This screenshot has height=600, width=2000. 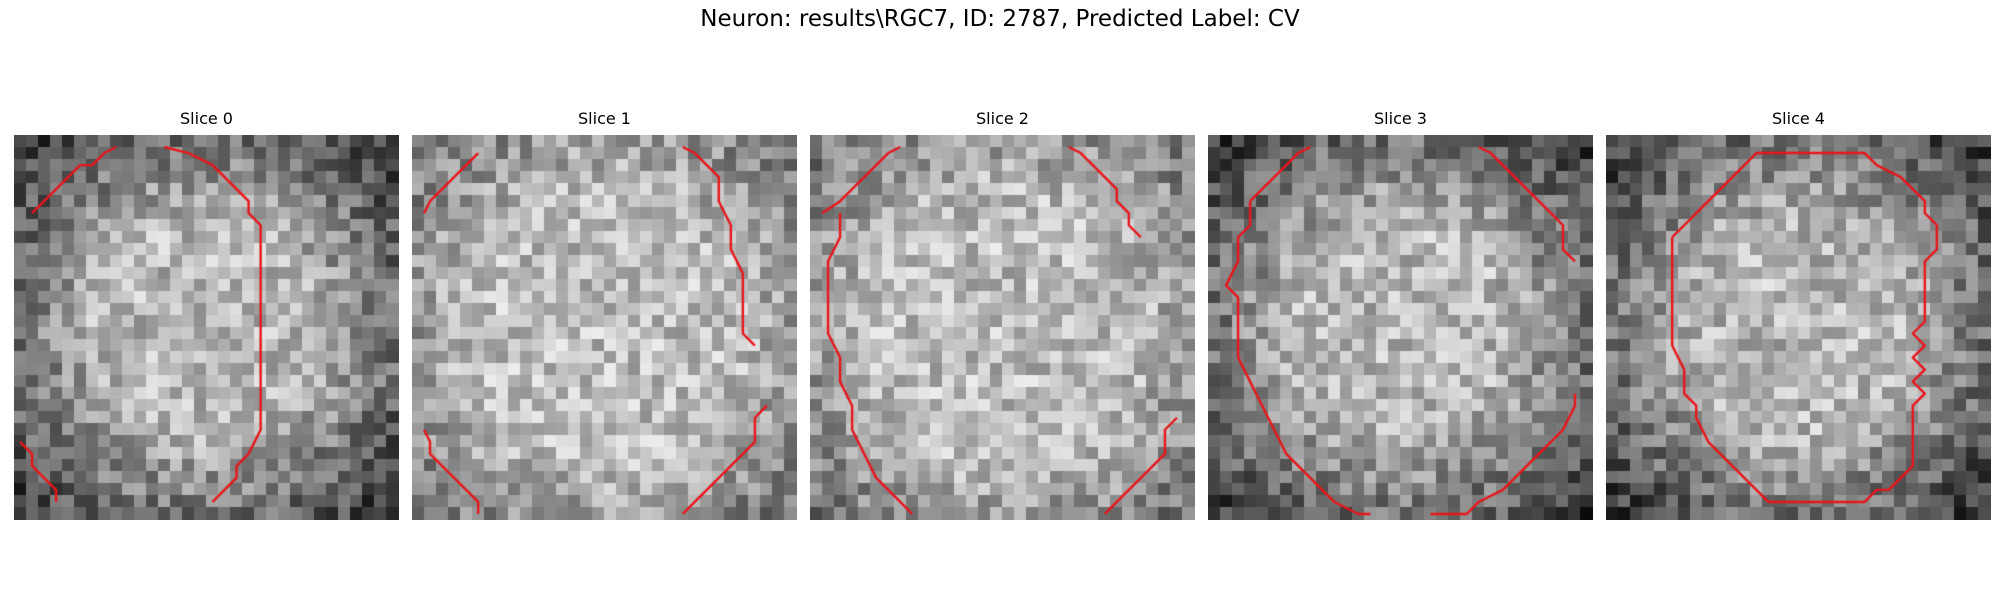 I want to click on slice-title-4: Slice 4, so click(x=1798, y=118).